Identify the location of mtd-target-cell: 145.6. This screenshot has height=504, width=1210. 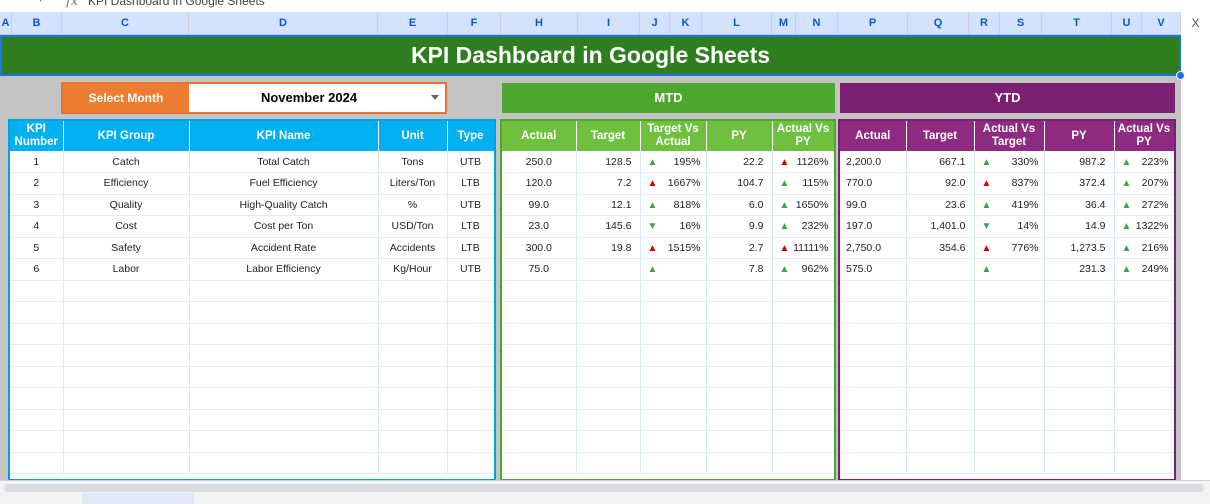
(608, 226).